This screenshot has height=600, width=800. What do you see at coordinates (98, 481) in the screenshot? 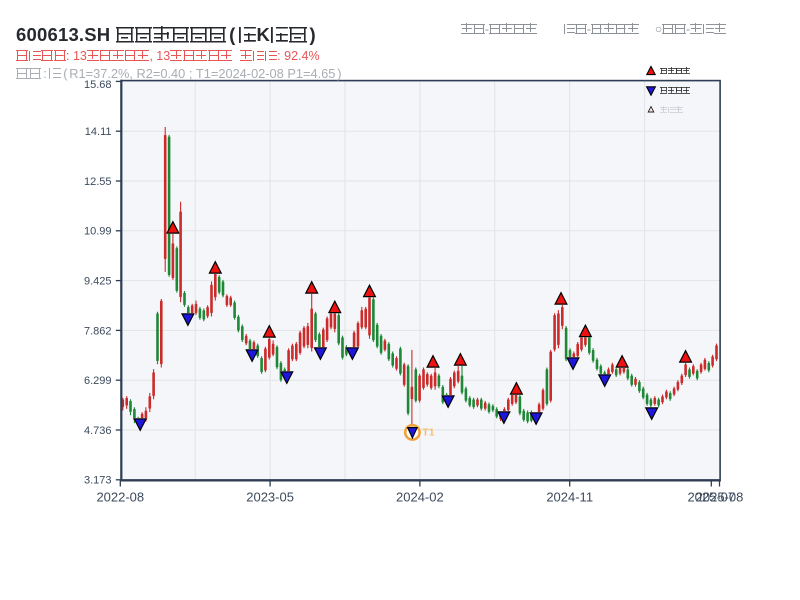
I see `svg-text: 3.173` at bounding box center [98, 481].